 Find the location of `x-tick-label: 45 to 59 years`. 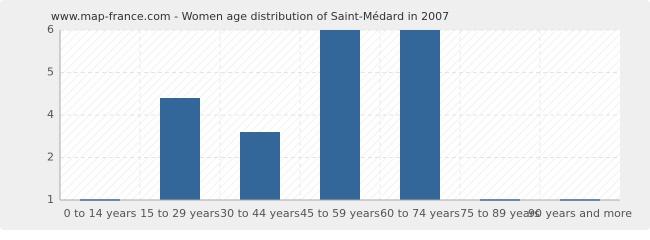

x-tick-label: 45 to 59 years is located at coordinates (340, 213).